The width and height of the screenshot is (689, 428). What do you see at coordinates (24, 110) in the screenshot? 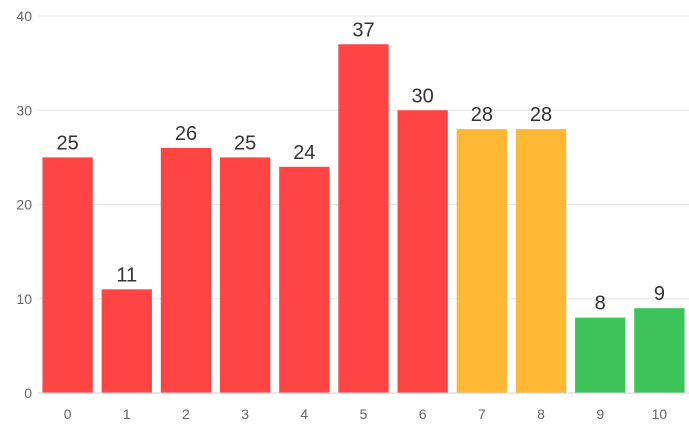
I see `y-tick-label: 30` at bounding box center [24, 110].